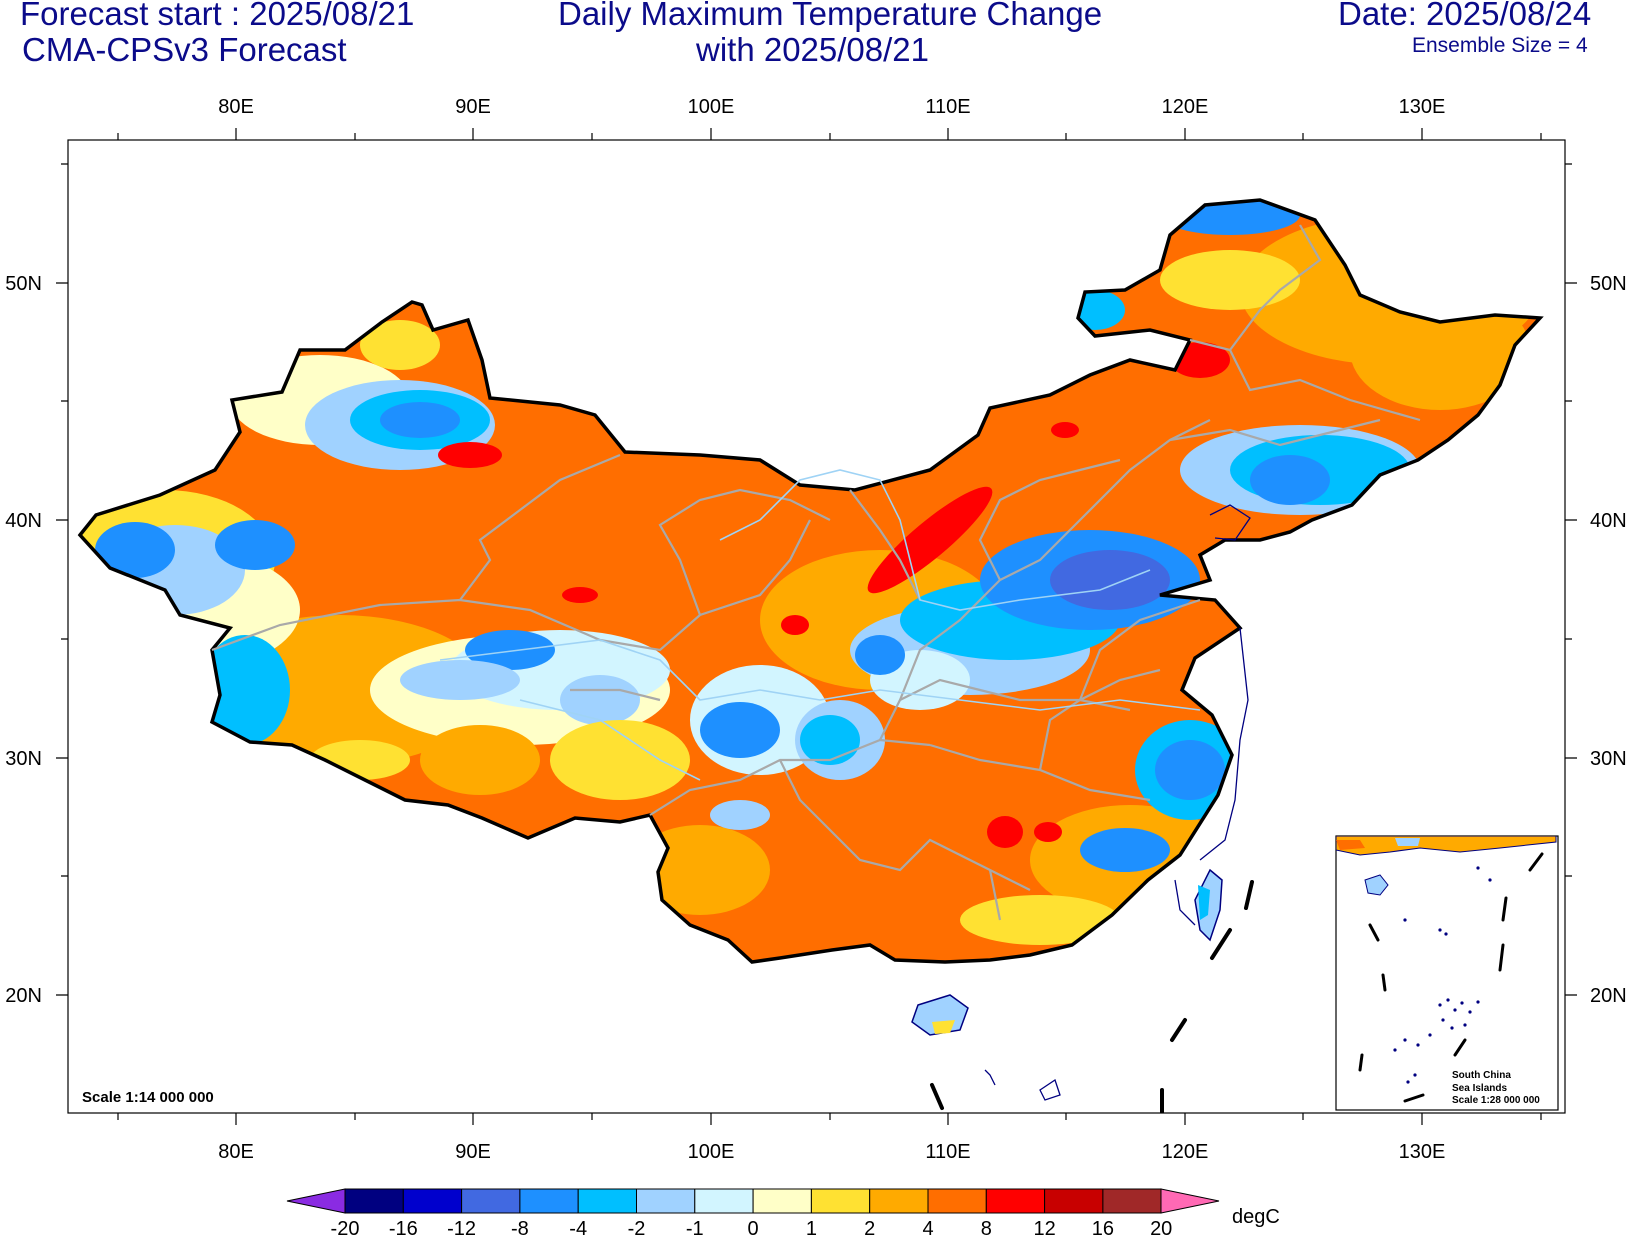 The height and width of the screenshot is (1241, 1632). Describe the element at coordinates (520, 1229) in the screenshot. I see `color-bar-tick-label: -8` at that location.